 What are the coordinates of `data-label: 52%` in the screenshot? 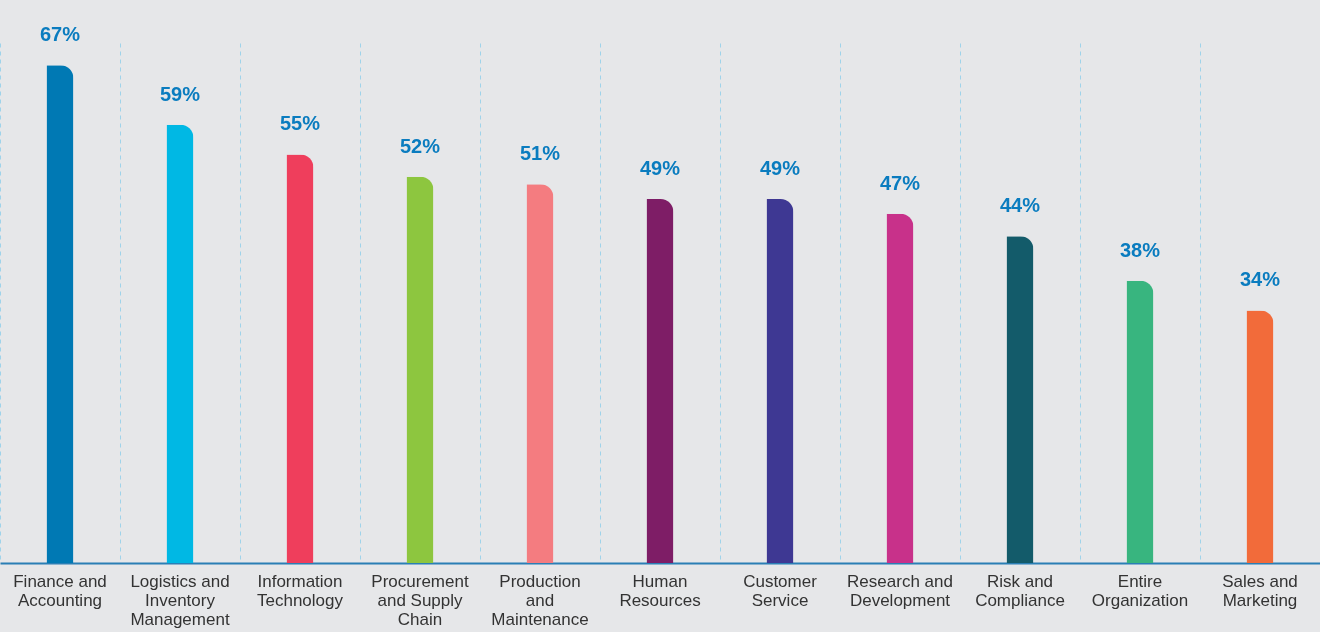 It's located at (420, 145).